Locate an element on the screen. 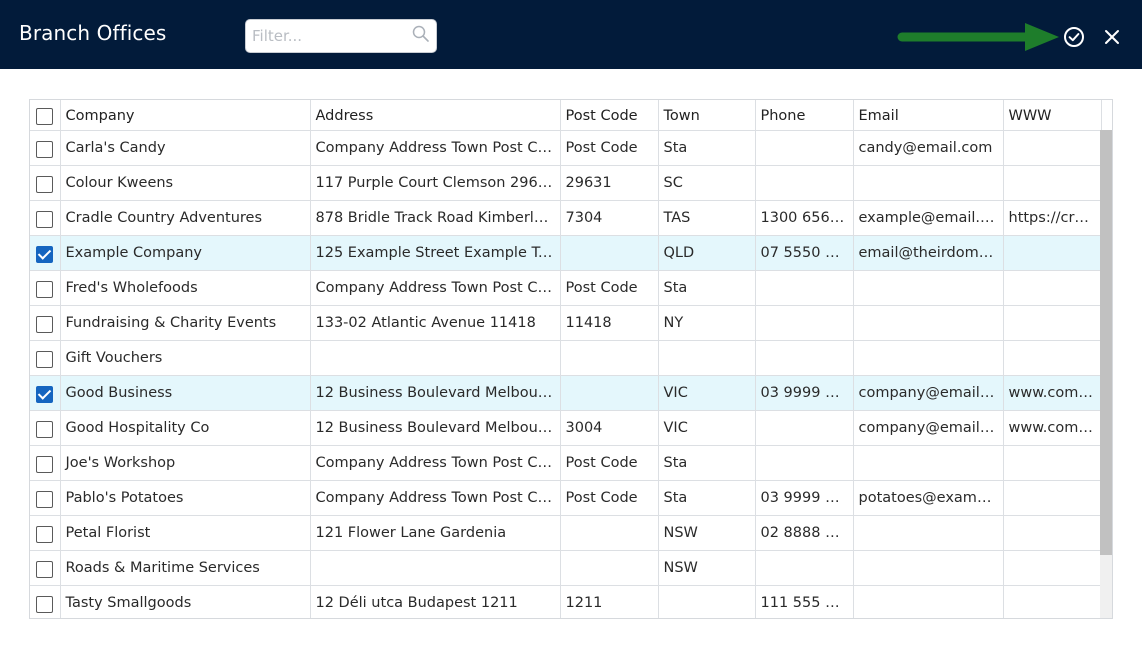  column-header-phone: Phone is located at coordinates (804, 115).